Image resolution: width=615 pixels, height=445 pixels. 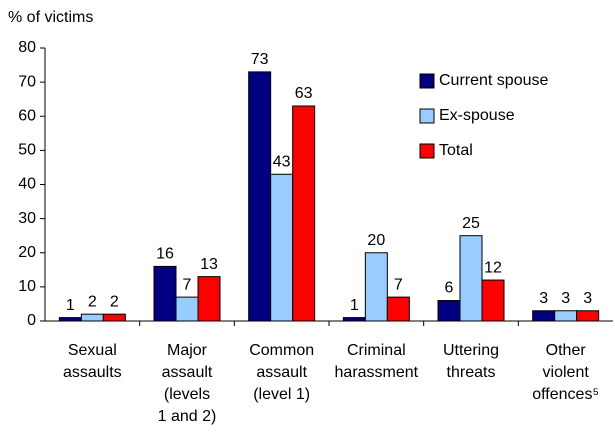 What do you see at coordinates (187, 350) in the screenshot?
I see `x-tick-label: Major` at bounding box center [187, 350].